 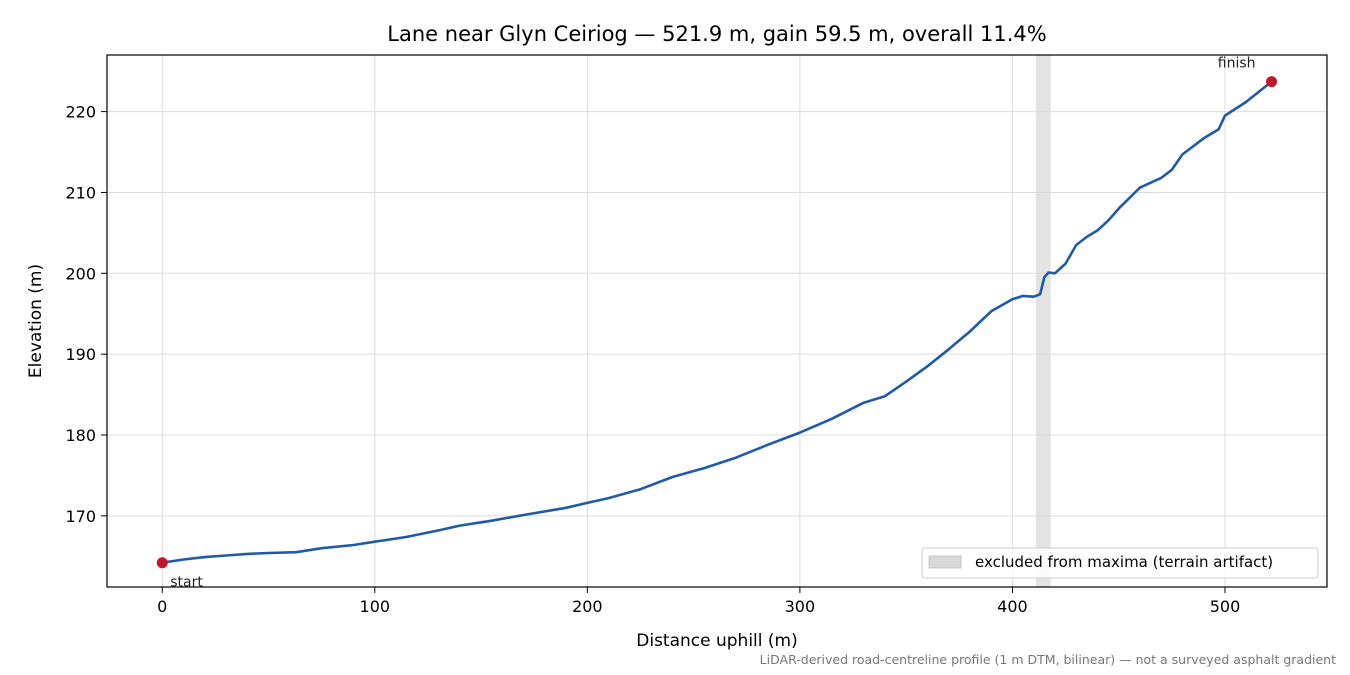 What do you see at coordinates (80, 192) in the screenshot?
I see `y-tick-label: 210` at bounding box center [80, 192].